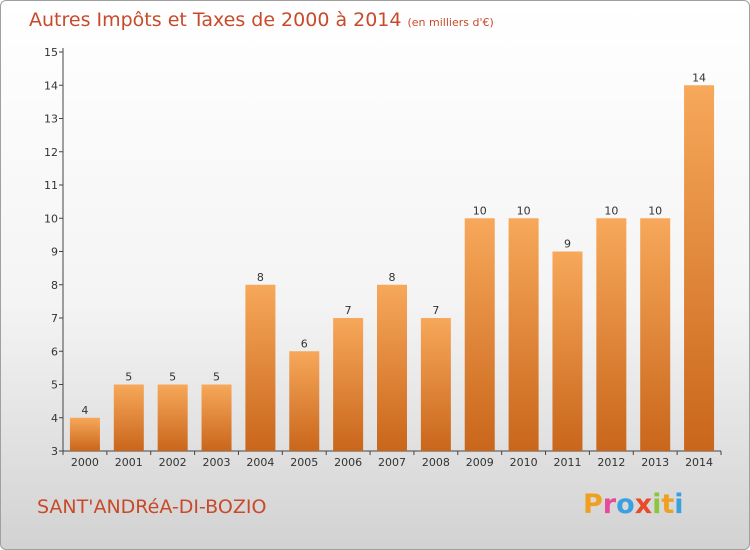 This screenshot has width=750, height=550. I want to click on data-label: 9, so click(567, 244).